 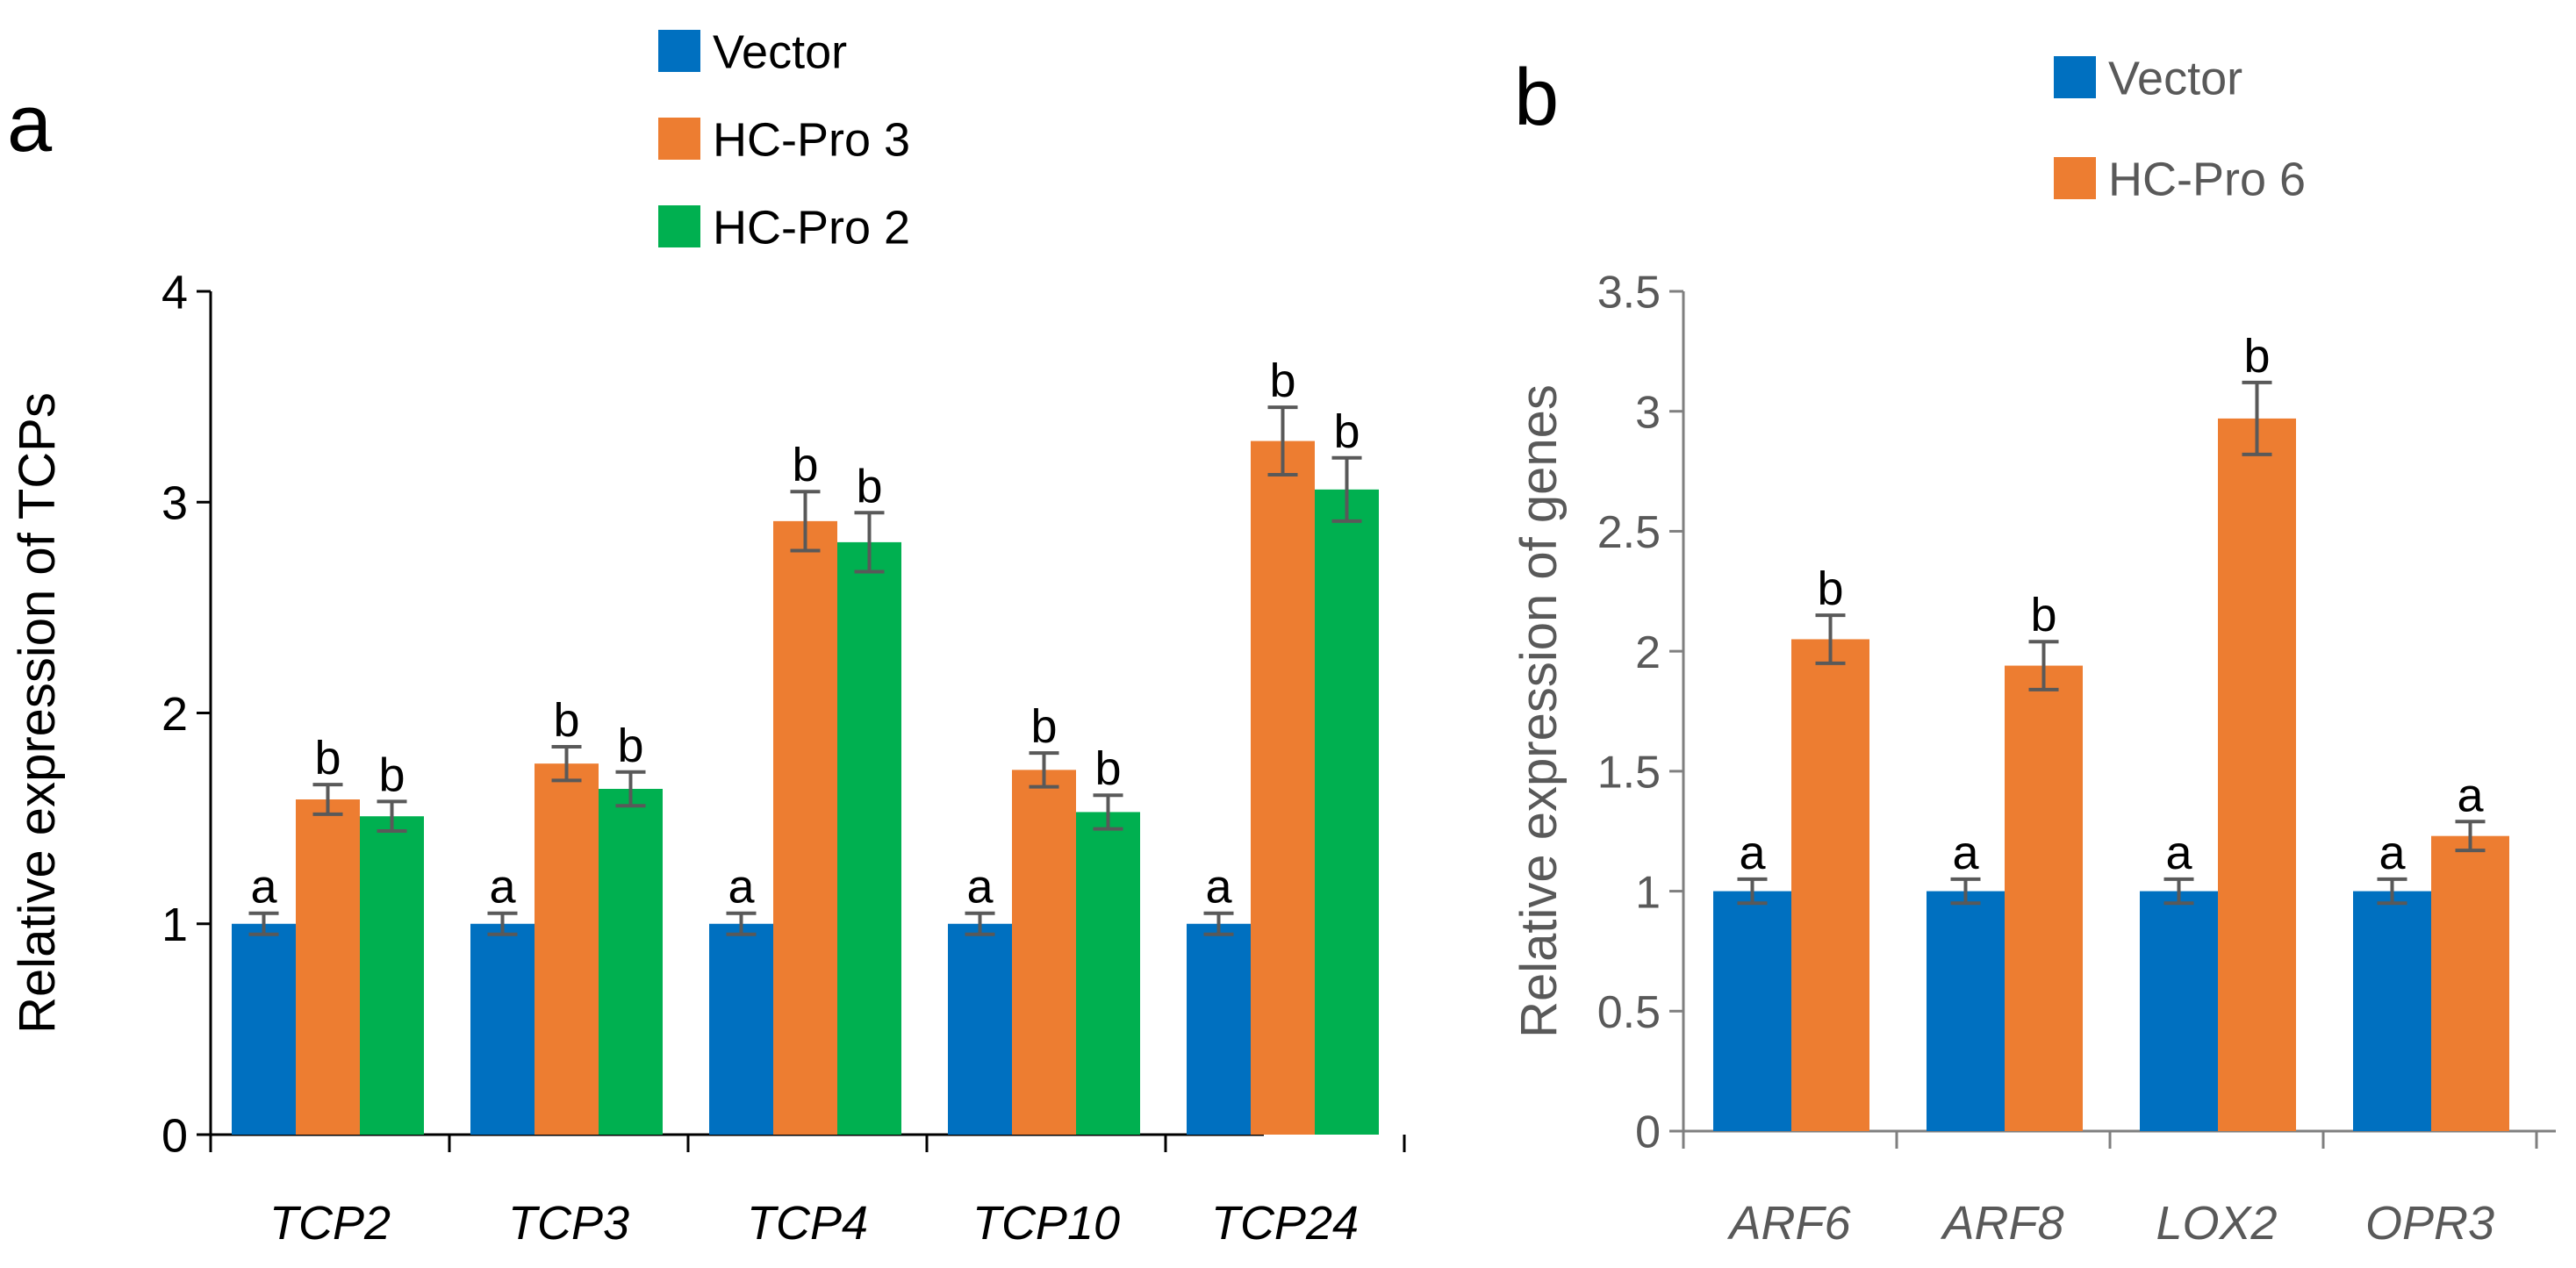 What do you see at coordinates (1536, 97) in the screenshot?
I see `panel-letter-b: b` at bounding box center [1536, 97].